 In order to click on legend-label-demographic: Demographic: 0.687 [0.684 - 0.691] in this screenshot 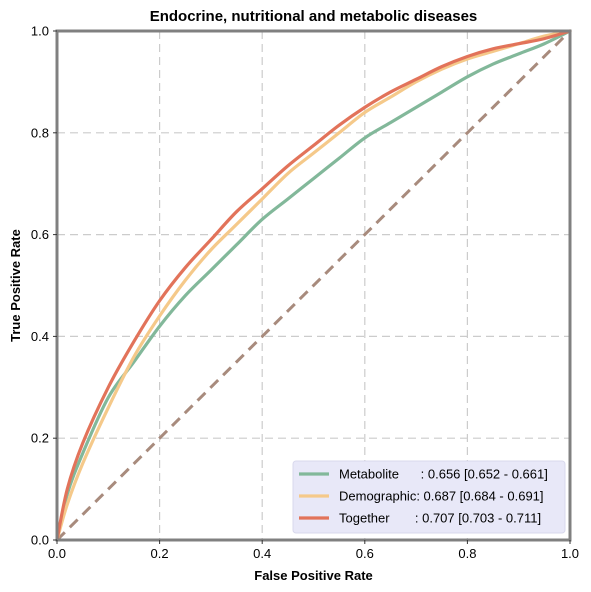, I will do `click(441, 496)`.